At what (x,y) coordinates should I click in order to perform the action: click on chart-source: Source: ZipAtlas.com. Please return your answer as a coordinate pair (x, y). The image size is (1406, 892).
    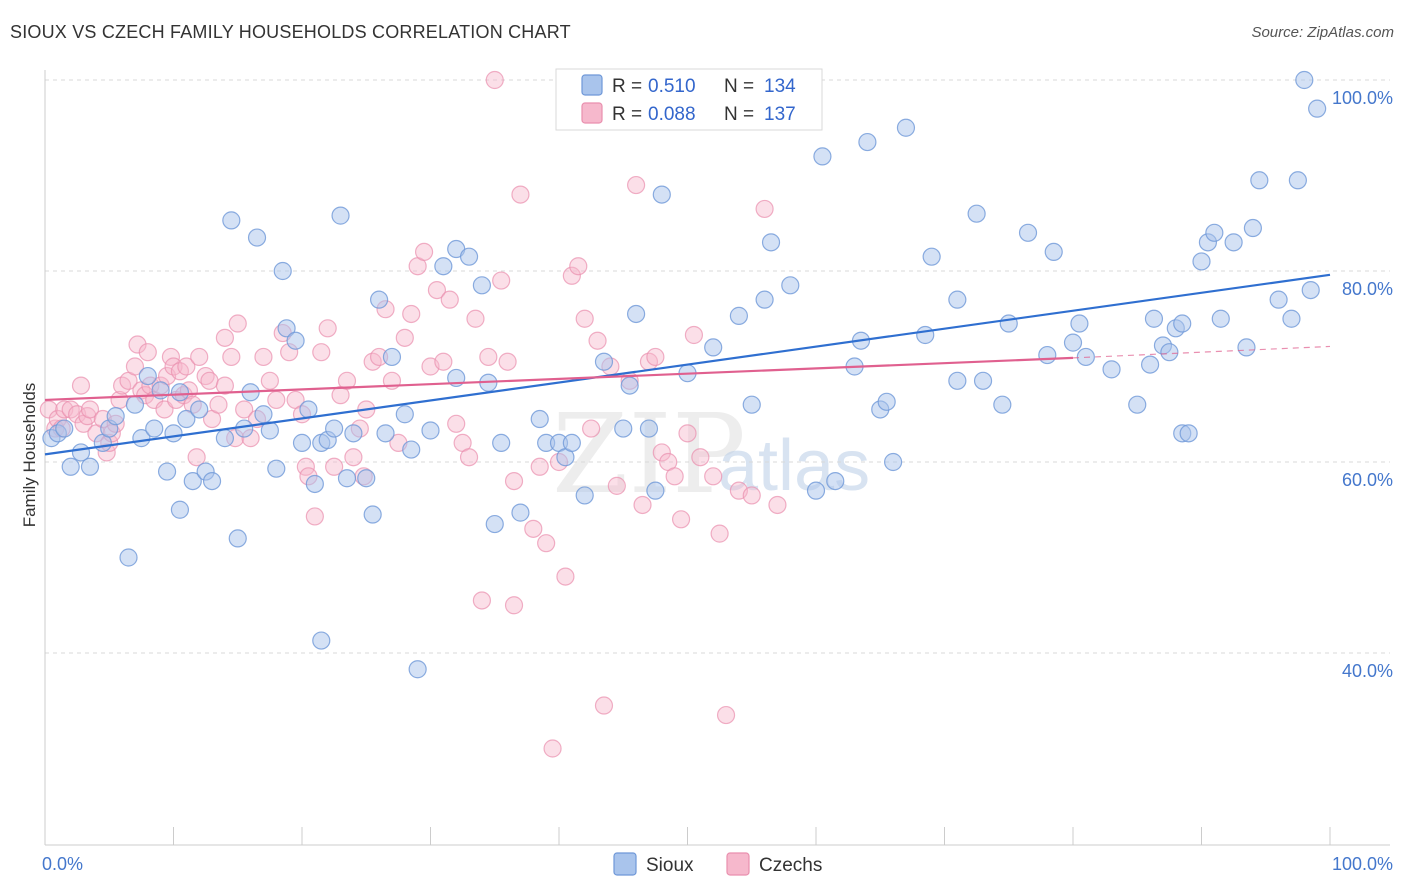
    Looking at the image, I should click on (1322, 32).